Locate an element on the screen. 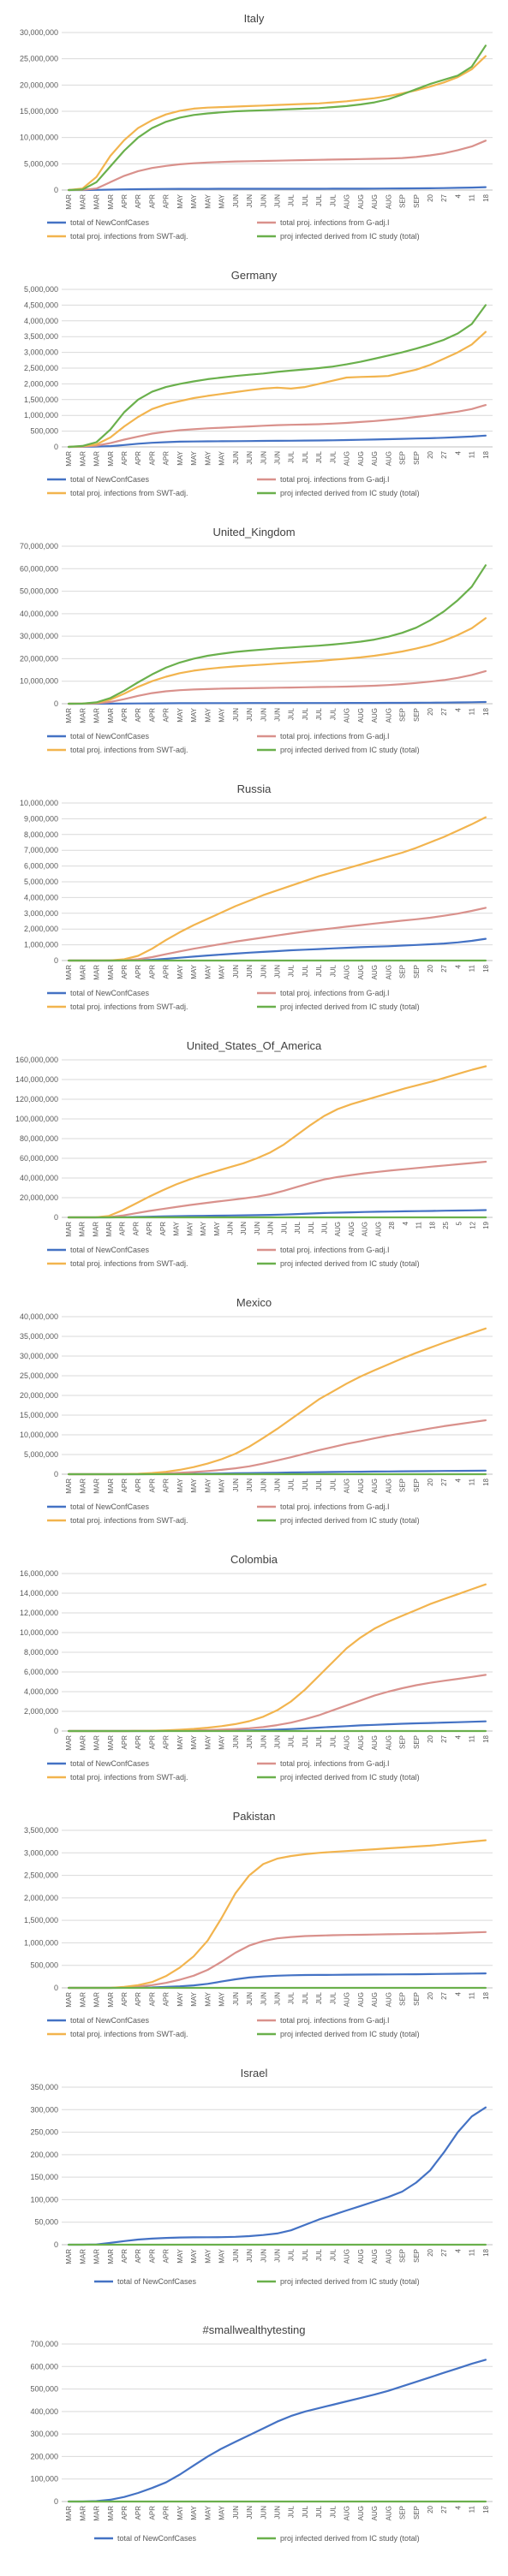 This screenshot has width=508, height=2576. y-tick-label: 1,000,000 is located at coordinates (41, 945).